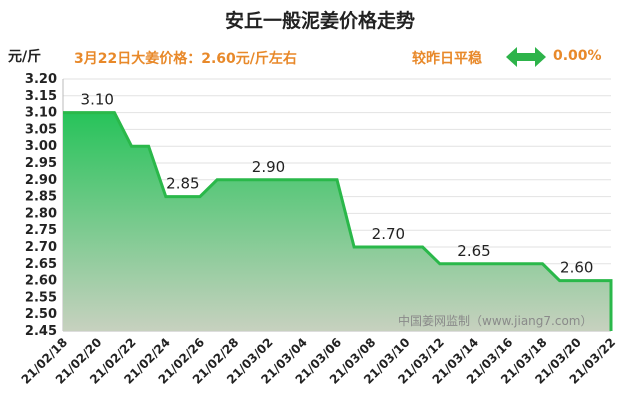 The image size is (640, 410). What do you see at coordinates (41, 297) in the screenshot?
I see `y-tick-label: 2.55` at bounding box center [41, 297].